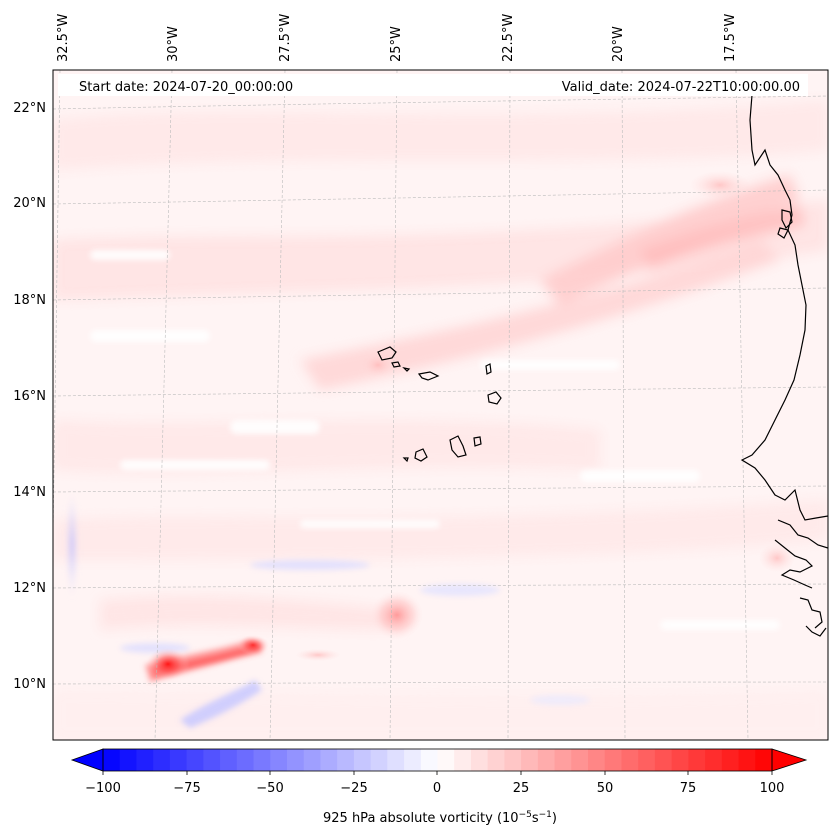  What do you see at coordinates (440, 818) in the screenshot?
I see `colorbar-label: 925 hPa absolute vorticity (10−5s−1)` at bounding box center [440, 818].